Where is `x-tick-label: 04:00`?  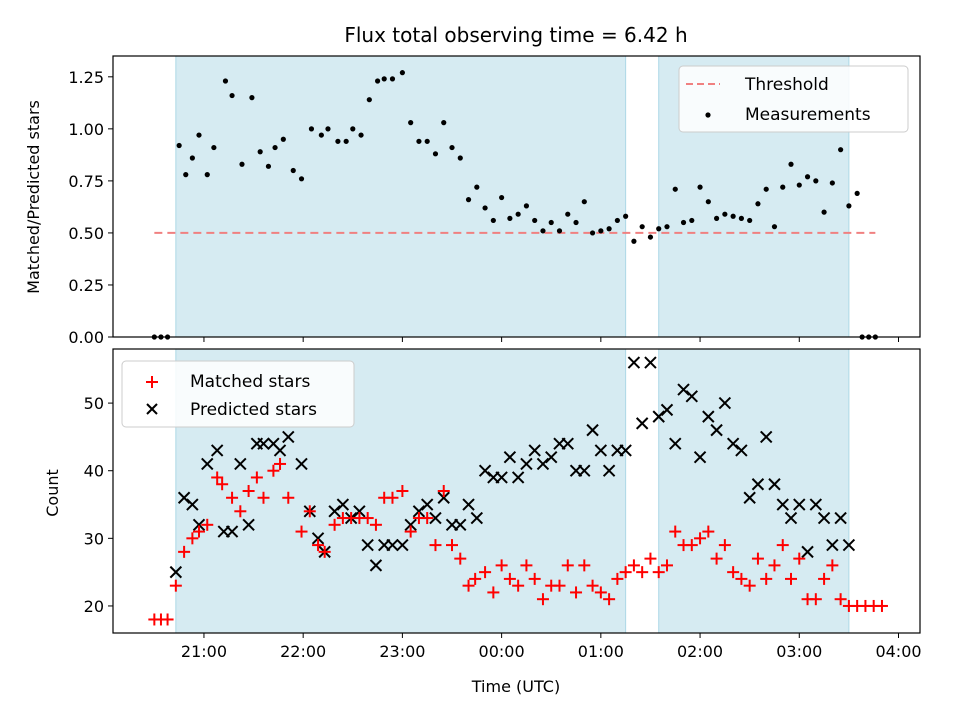 x-tick-label: 04:00 is located at coordinates (898, 651).